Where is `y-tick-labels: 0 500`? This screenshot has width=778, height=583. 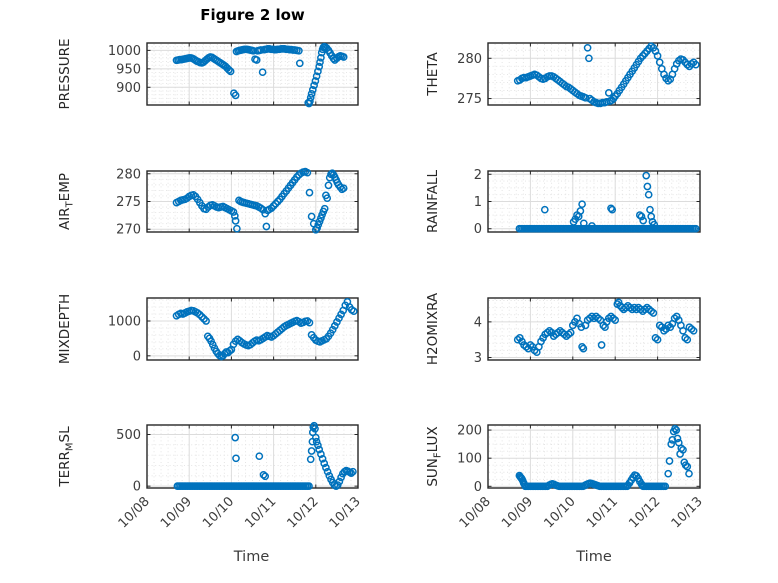
y-tick-labels: 0 500 is located at coordinates (128, 461).